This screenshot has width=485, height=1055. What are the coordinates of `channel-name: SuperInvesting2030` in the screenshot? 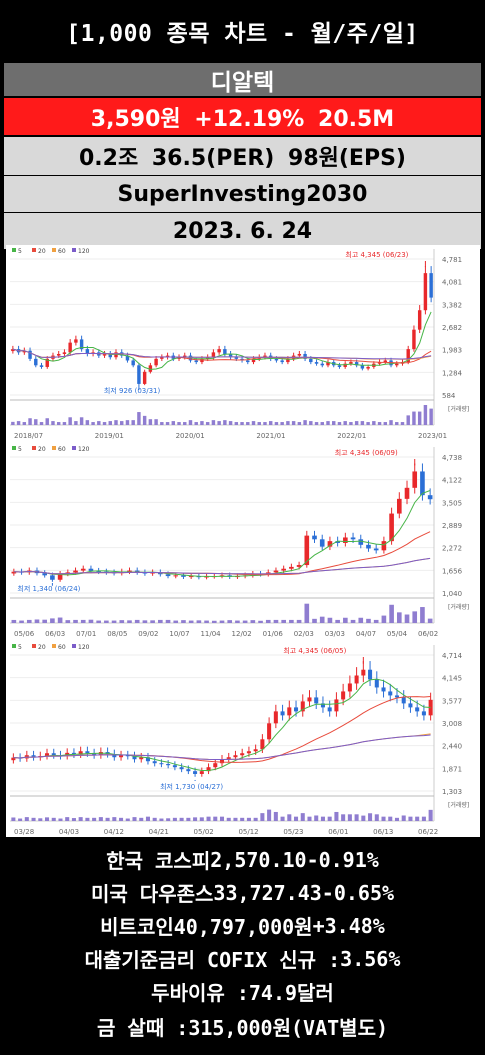 It's located at (242, 194).